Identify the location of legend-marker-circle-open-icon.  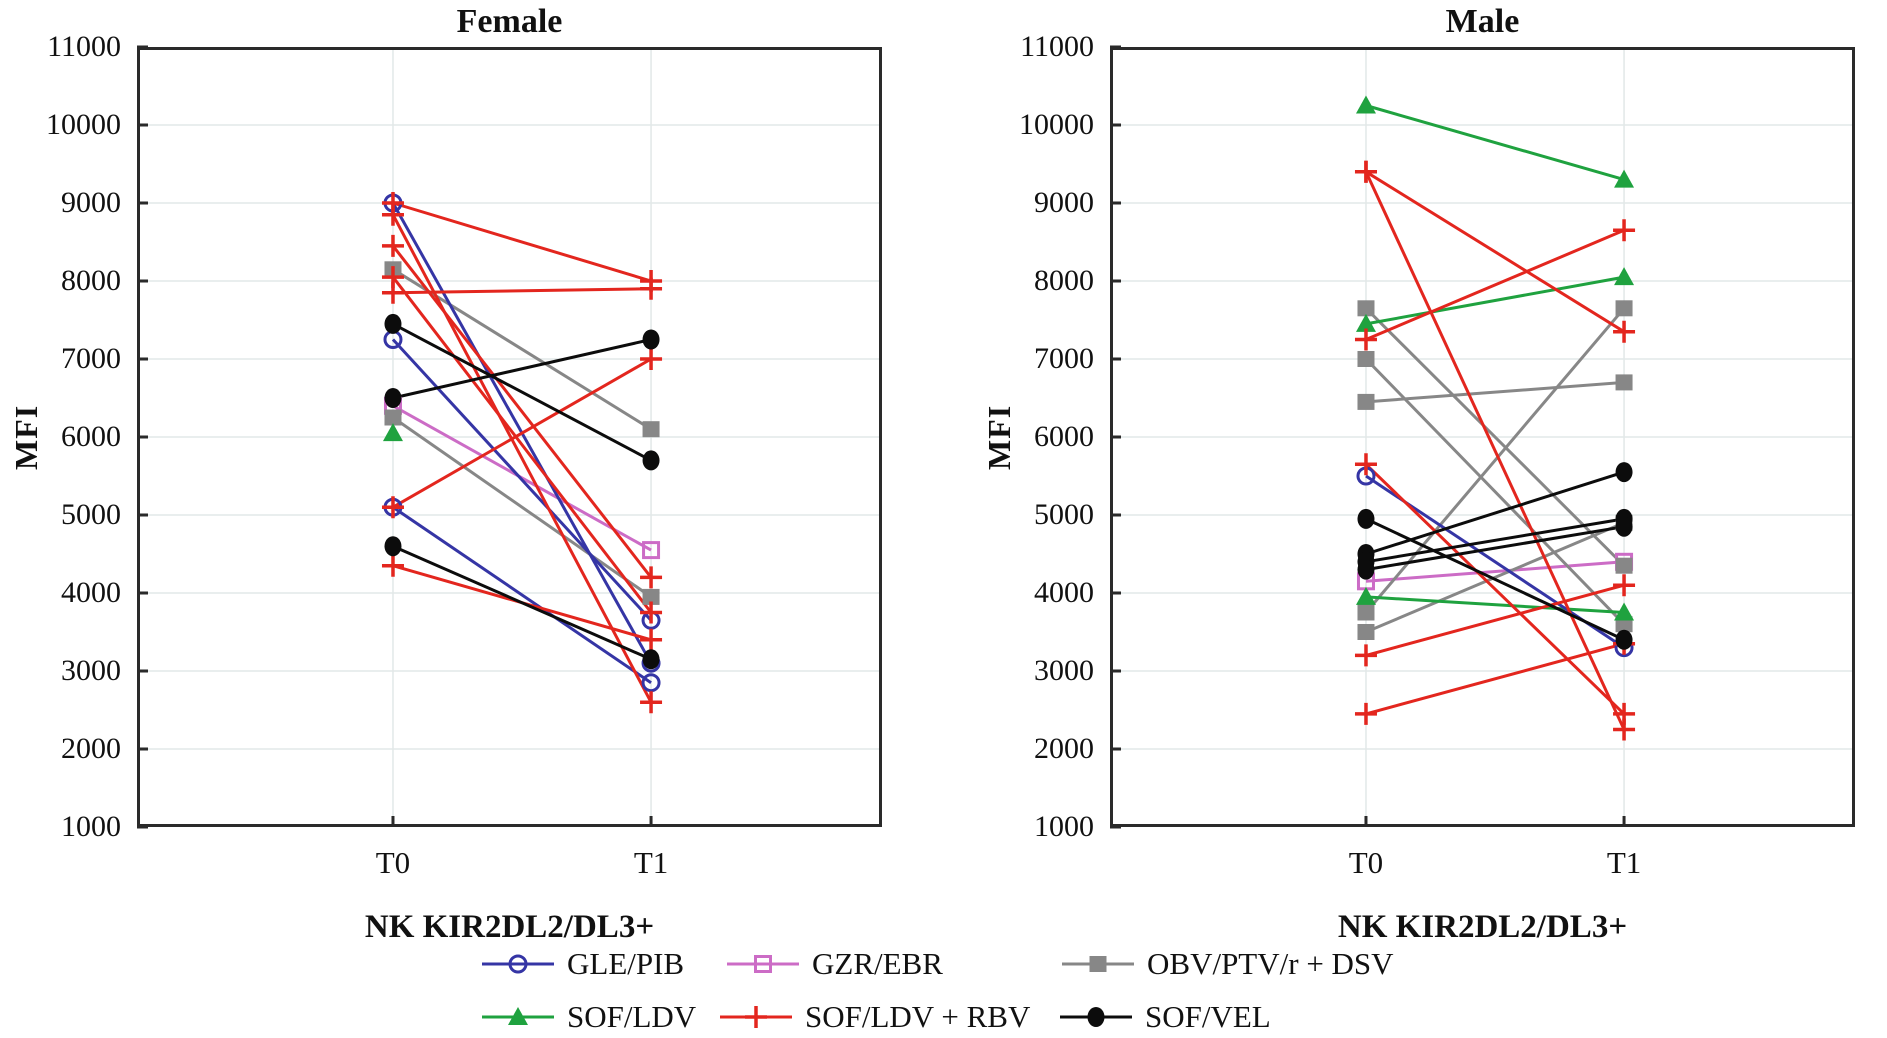
(518, 964).